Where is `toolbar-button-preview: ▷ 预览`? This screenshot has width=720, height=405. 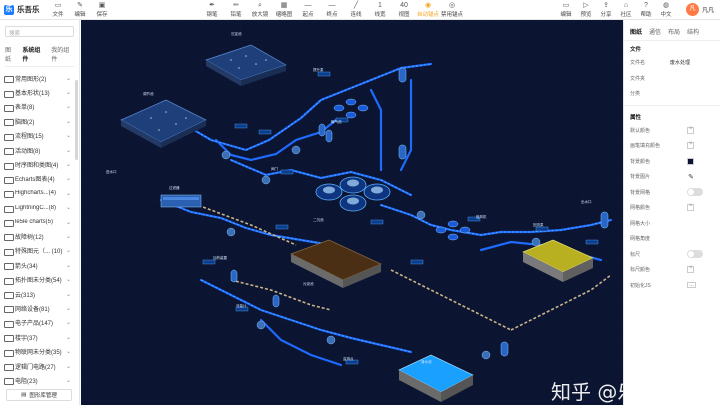
toolbar-button-preview: ▷ 预览 is located at coordinates (586, 10).